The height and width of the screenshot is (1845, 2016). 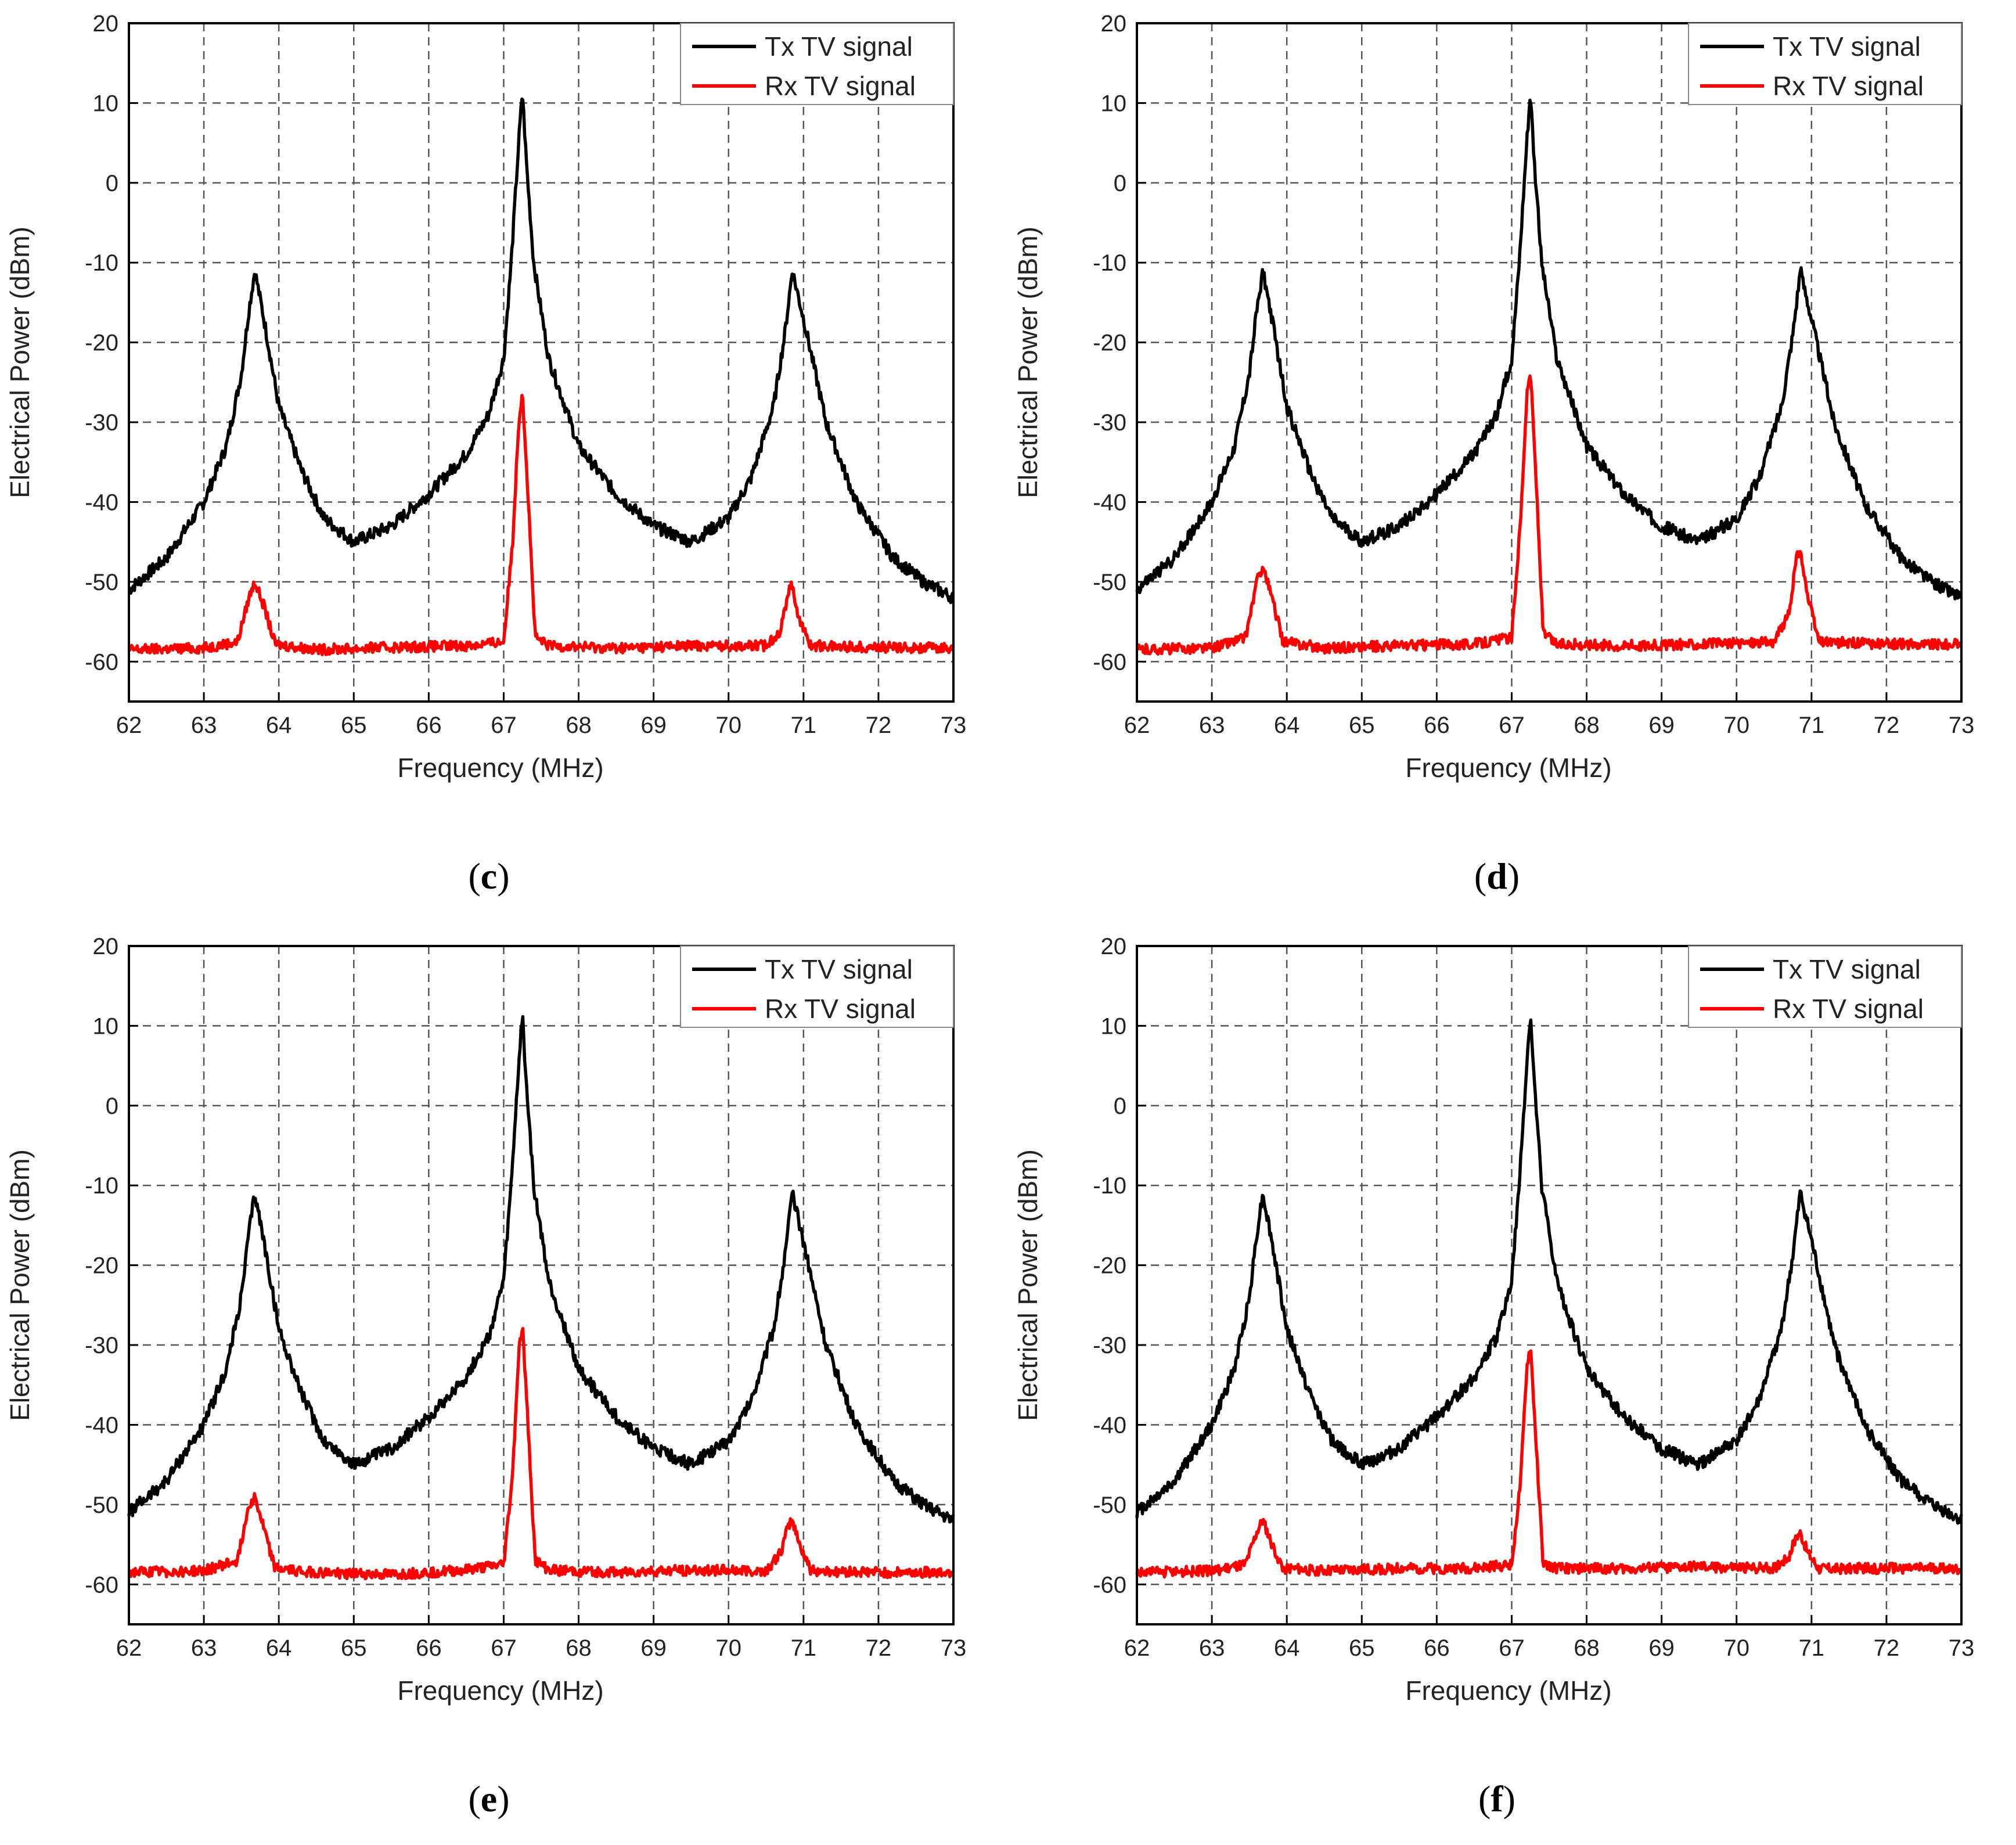 I want to click on x-axis-label-f: Frequency (MHz), so click(x=1508, y=1691).